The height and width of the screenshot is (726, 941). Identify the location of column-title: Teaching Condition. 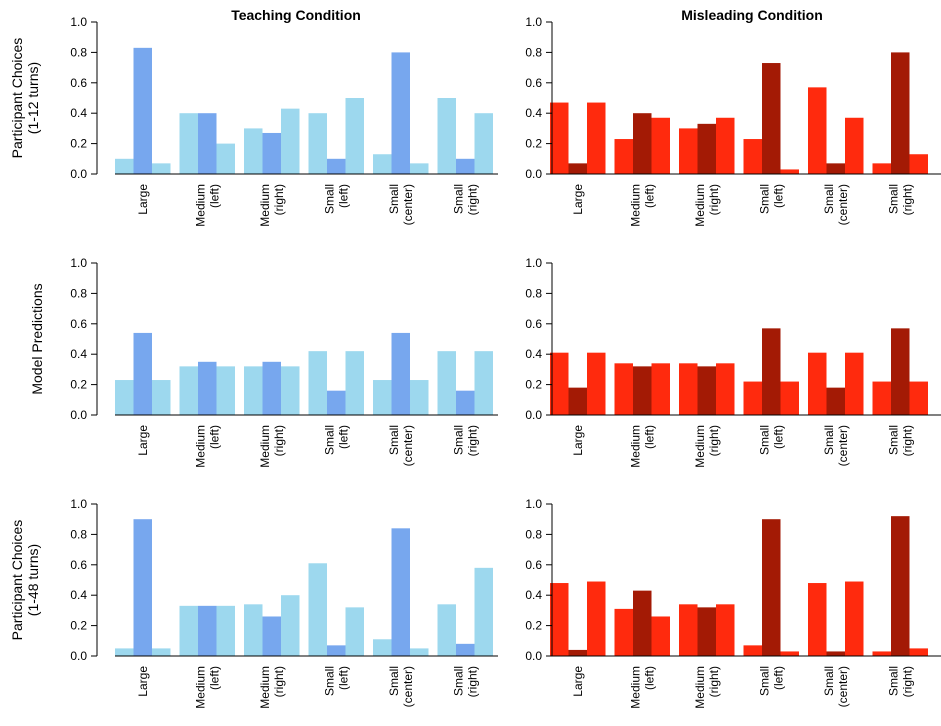
(296, 15).